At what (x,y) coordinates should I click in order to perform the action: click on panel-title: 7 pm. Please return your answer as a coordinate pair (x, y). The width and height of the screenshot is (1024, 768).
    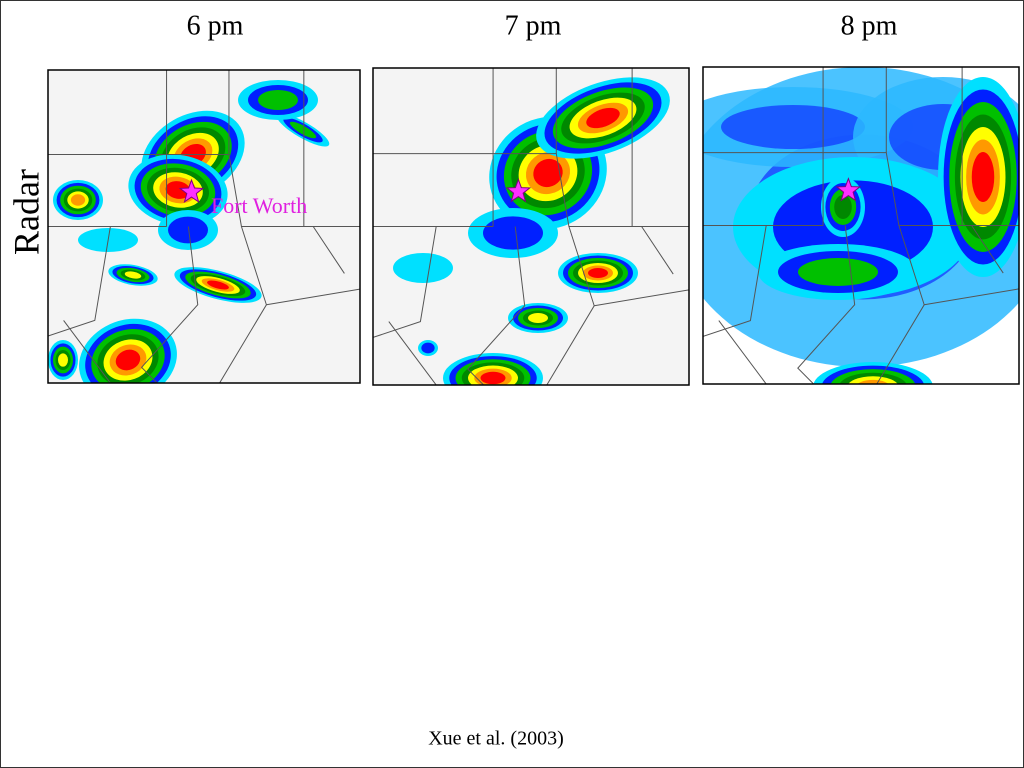
    Looking at the image, I should click on (533, 25).